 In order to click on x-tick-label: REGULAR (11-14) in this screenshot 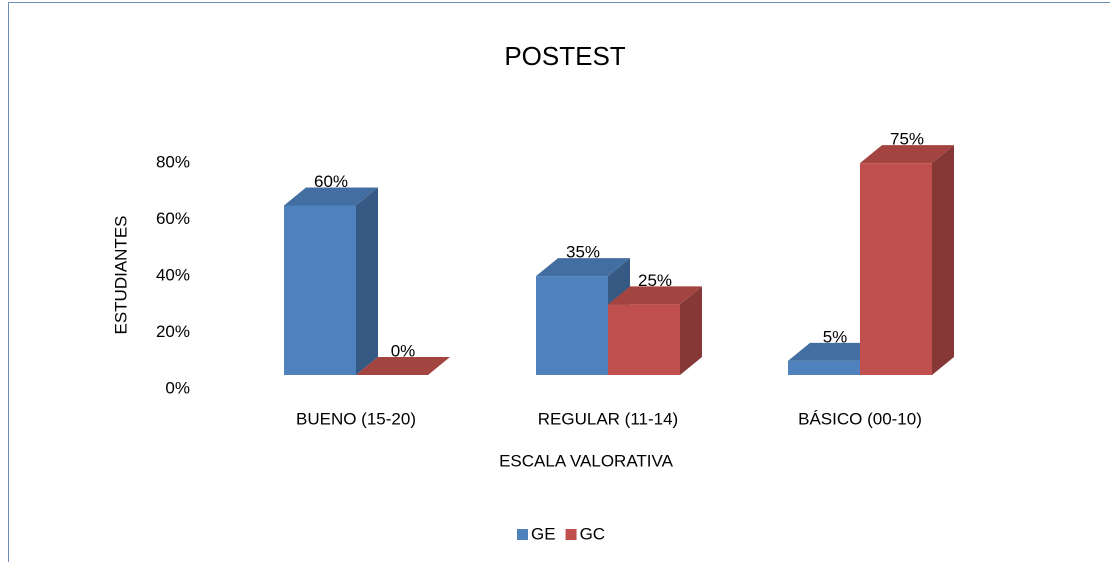, I will do `click(608, 418)`.